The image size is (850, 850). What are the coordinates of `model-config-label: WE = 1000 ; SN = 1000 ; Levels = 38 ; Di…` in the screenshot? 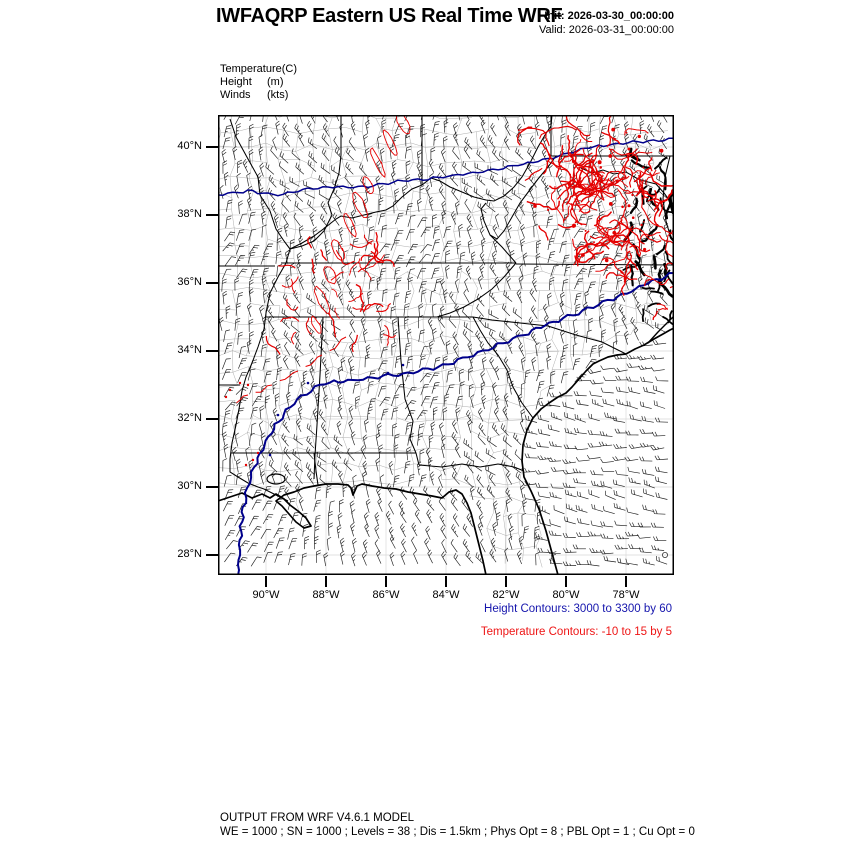 It's located at (457, 832).